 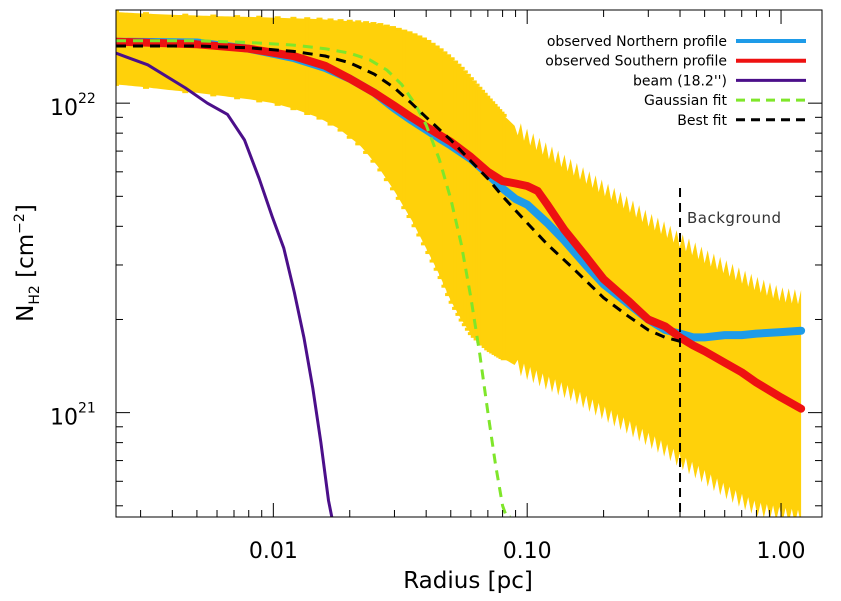 What do you see at coordinates (87, 99) in the screenshot?
I see `y-tick-exponent: 22` at bounding box center [87, 99].